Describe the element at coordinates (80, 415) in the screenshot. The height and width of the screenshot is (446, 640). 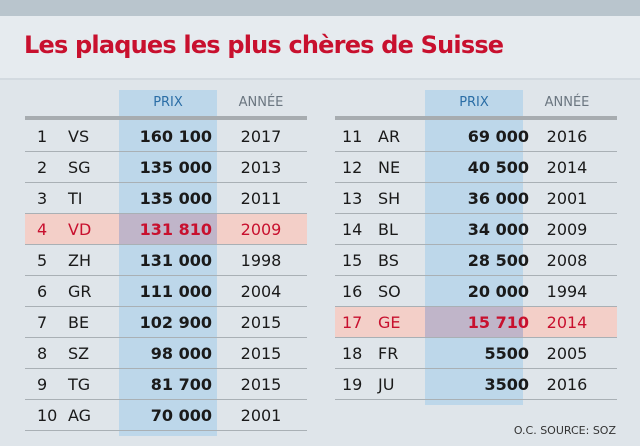
I see `canton-cell: AG` at that location.